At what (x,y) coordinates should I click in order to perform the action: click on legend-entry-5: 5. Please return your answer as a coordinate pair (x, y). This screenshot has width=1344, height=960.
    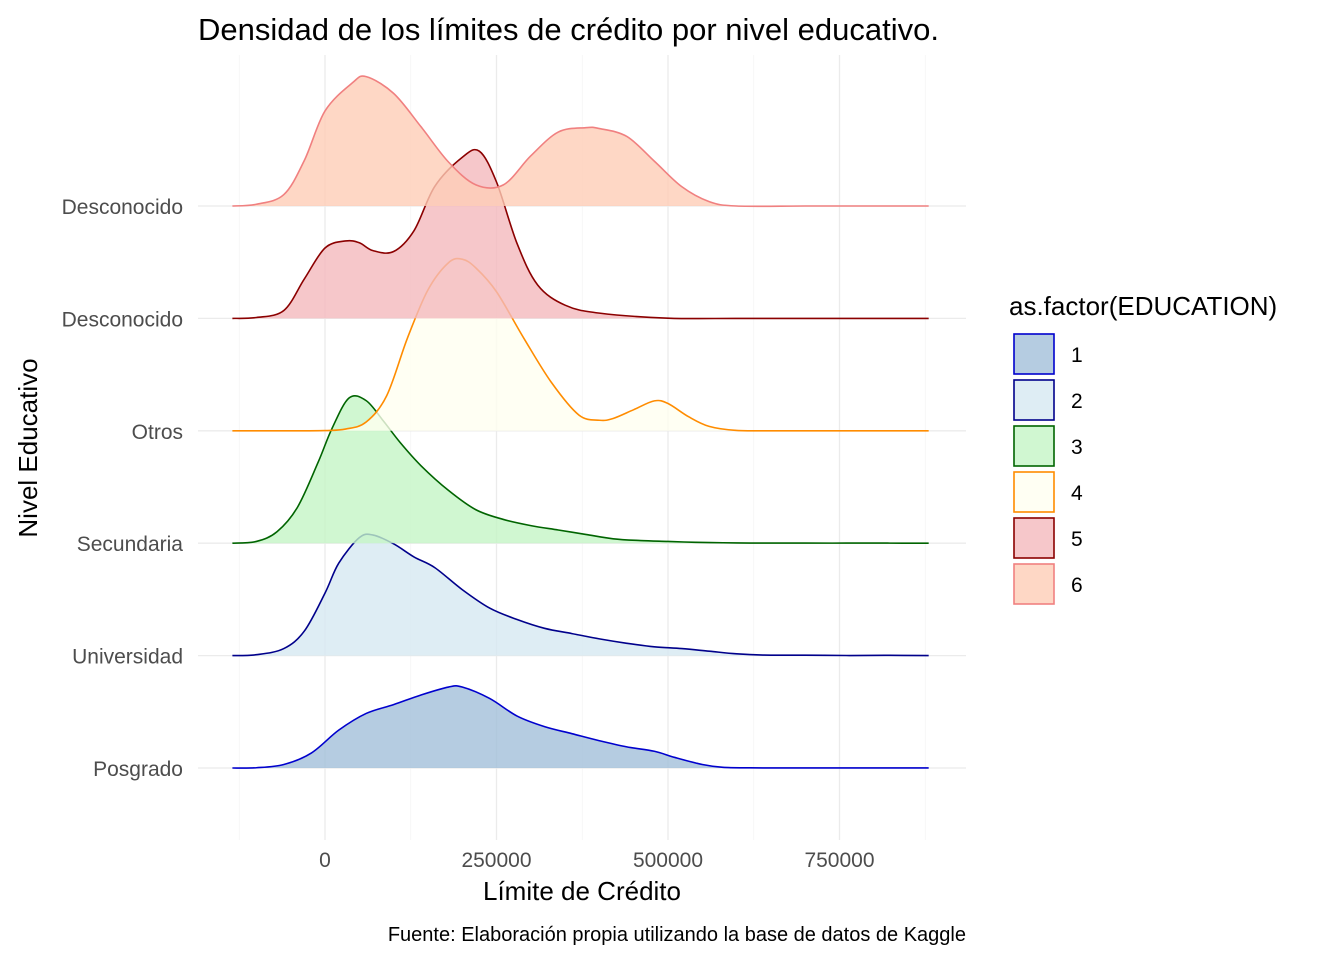
    Looking at the image, I should click on (1048, 538).